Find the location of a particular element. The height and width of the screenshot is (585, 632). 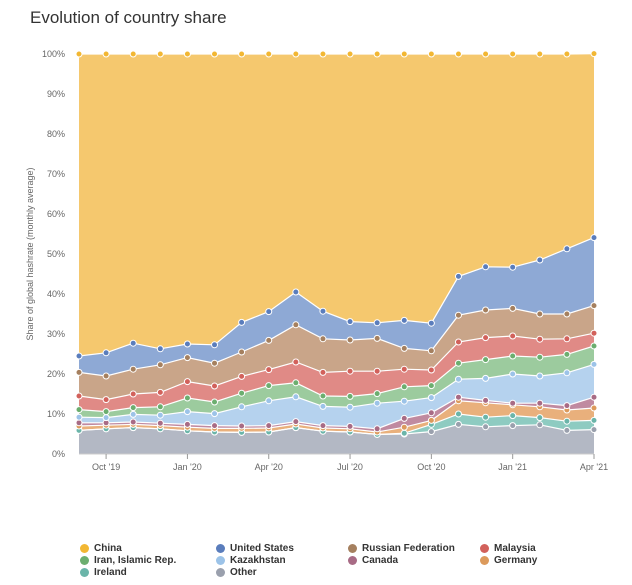

legend-item-other: Other is located at coordinates (236, 572).